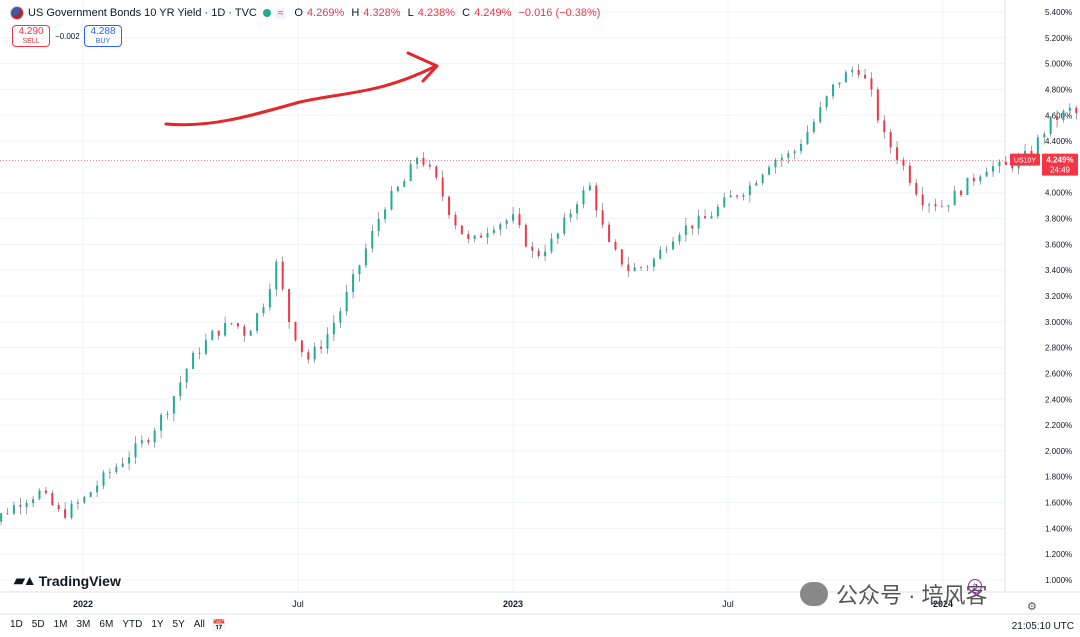  Describe the element at coordinates (975, 586) in the screenshot. I see `lightning-icon: ϟ` at that location.